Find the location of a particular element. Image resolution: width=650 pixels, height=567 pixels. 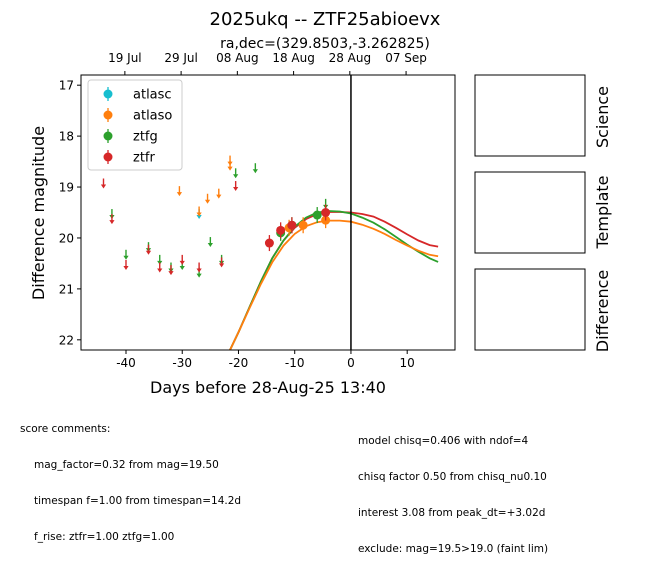

template-label: Template is located at coordinates (602, 212).